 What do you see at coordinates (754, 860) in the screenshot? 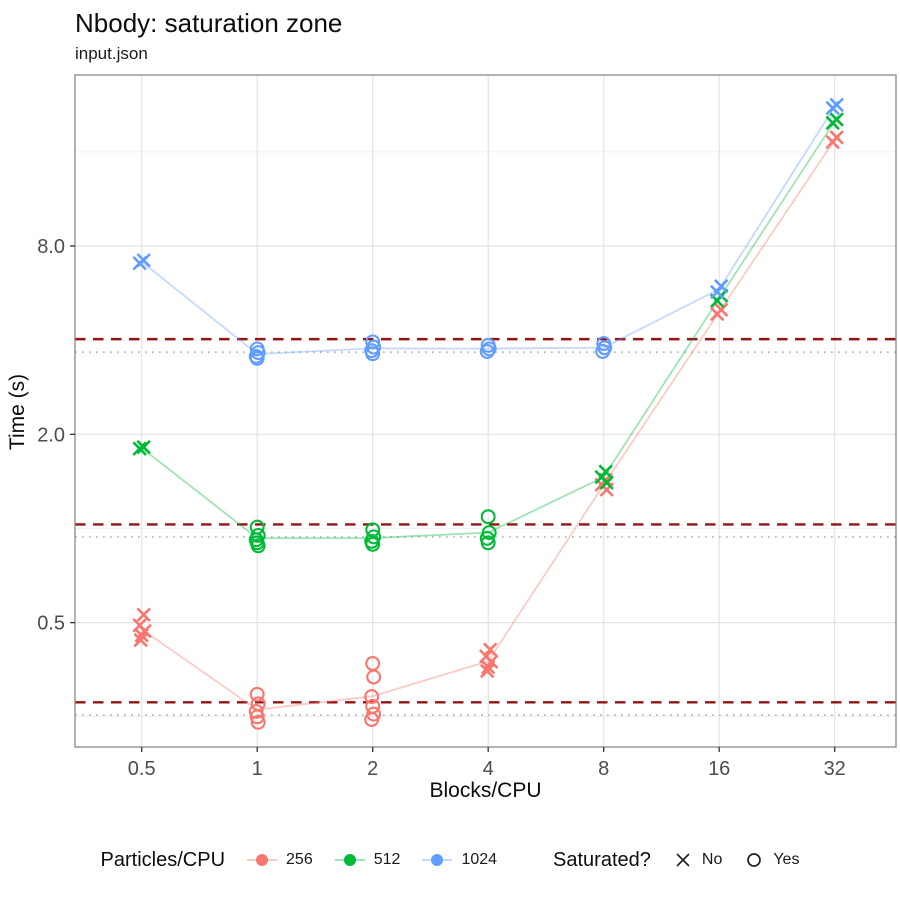
I see `circle-marker-icon` at bounding box center [754, 860].